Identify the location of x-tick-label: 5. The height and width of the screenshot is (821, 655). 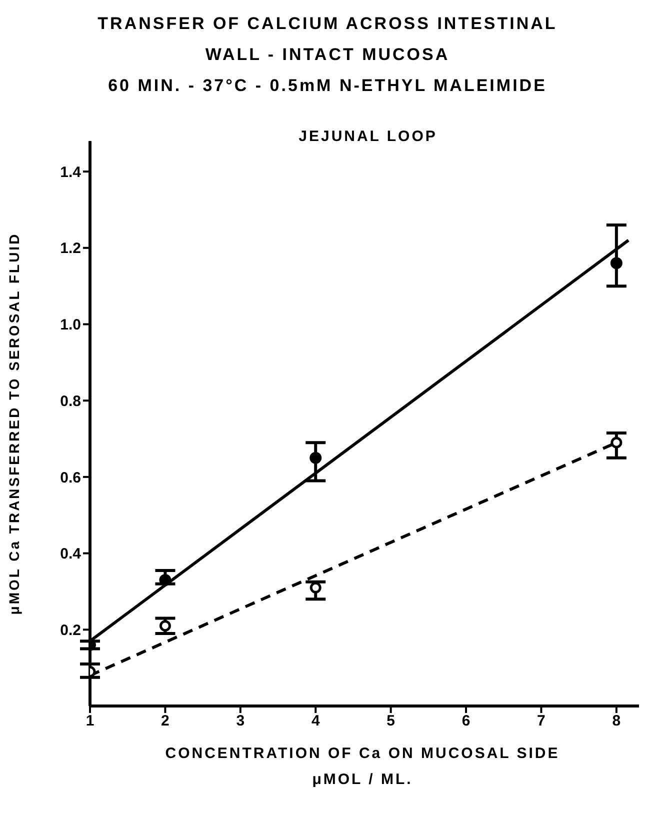
(390, 721).